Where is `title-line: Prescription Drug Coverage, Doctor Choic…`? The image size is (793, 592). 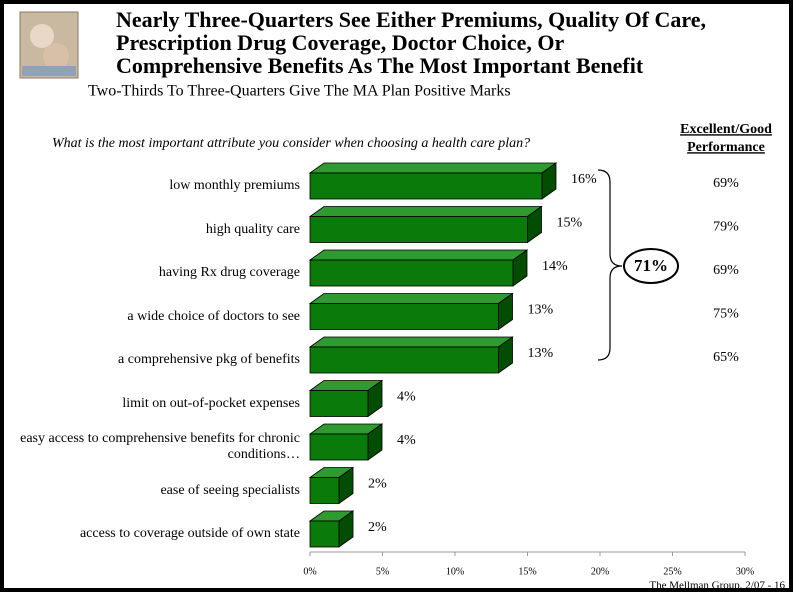 title-line: Prescription Drug Coverage, Doctor Choic… is located at coordinates (340, 42).